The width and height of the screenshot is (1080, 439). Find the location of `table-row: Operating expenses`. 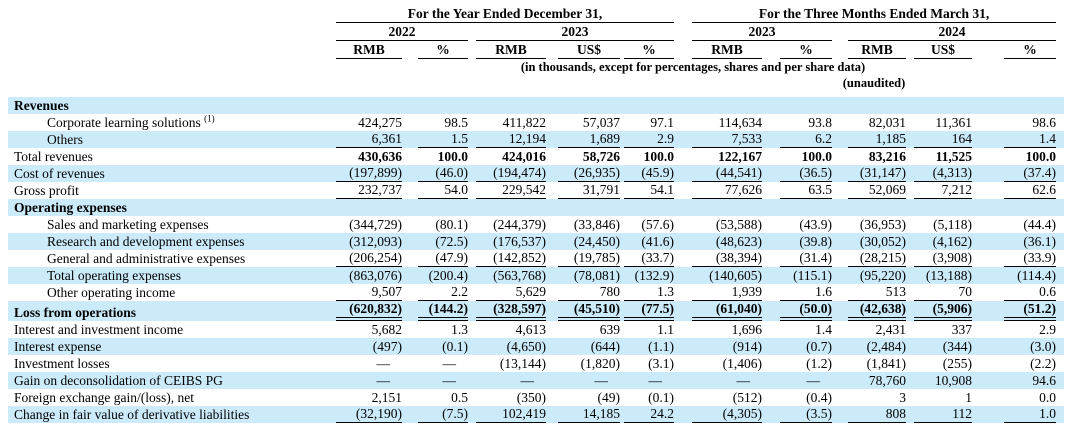

table-row: Operating expenses is located at coordinates (536, 207).